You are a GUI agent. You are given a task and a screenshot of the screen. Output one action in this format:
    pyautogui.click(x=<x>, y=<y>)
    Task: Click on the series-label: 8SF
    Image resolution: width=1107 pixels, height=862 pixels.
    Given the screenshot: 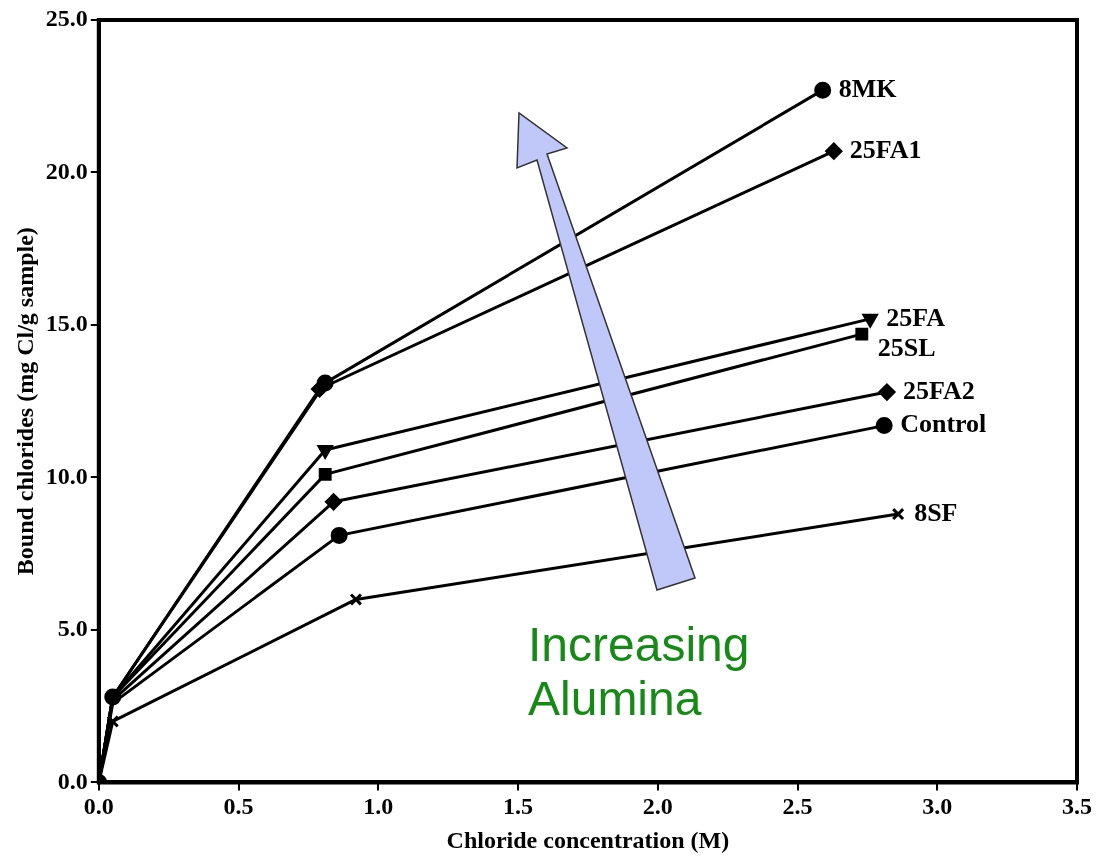 What is the action you would take?
    pyautogui.click(x=936, y=512)
    